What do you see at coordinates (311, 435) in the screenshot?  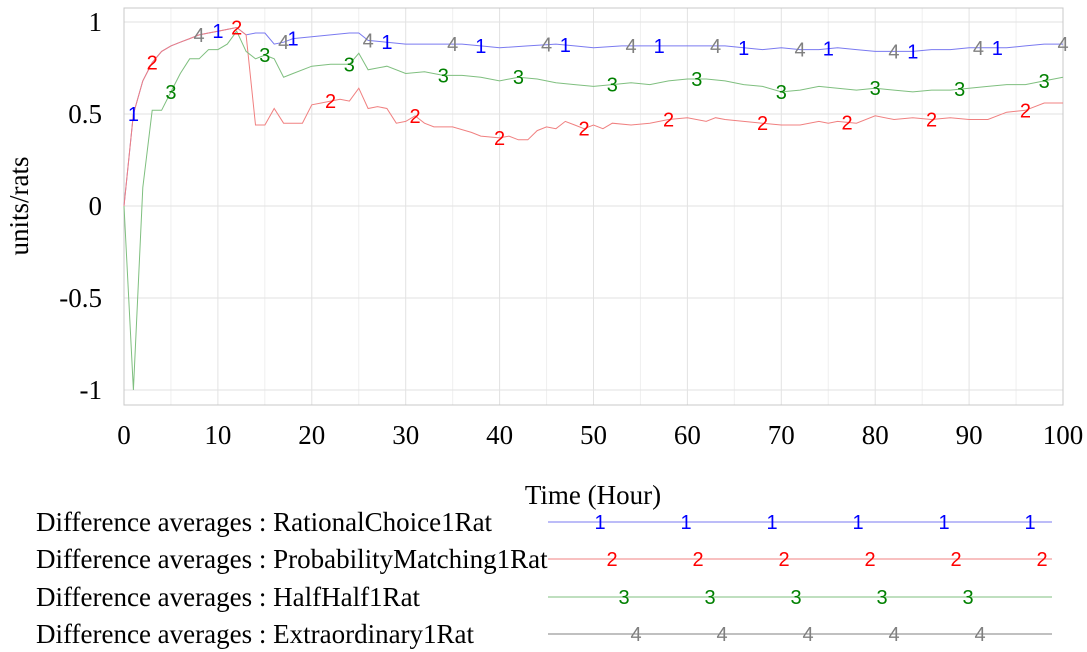 I see `x-tick-label: 20` at bounding box center [311, 435].